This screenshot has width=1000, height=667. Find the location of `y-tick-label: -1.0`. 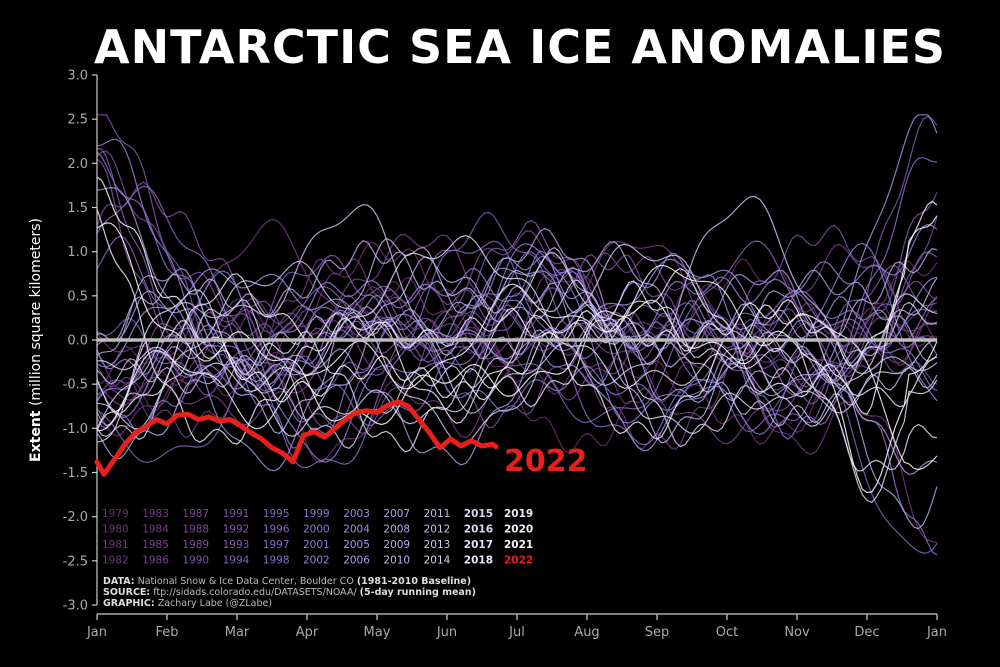

y-tick-label: -1.0 is located at coordinates (75, 429).